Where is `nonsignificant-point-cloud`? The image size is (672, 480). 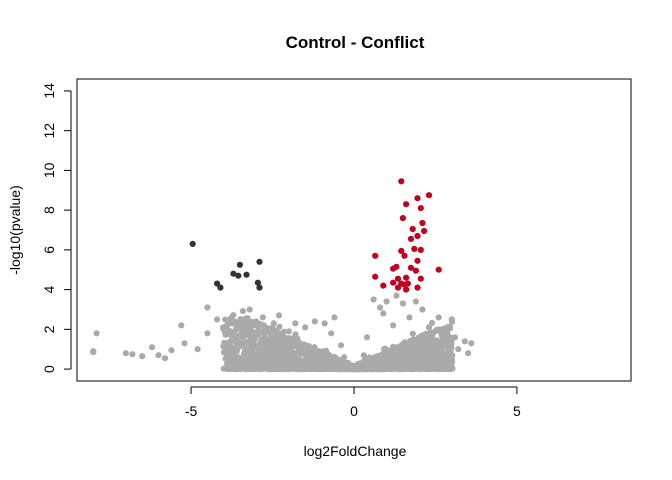 nonsignificant-point-cloud is located at coordinates (337, 340).